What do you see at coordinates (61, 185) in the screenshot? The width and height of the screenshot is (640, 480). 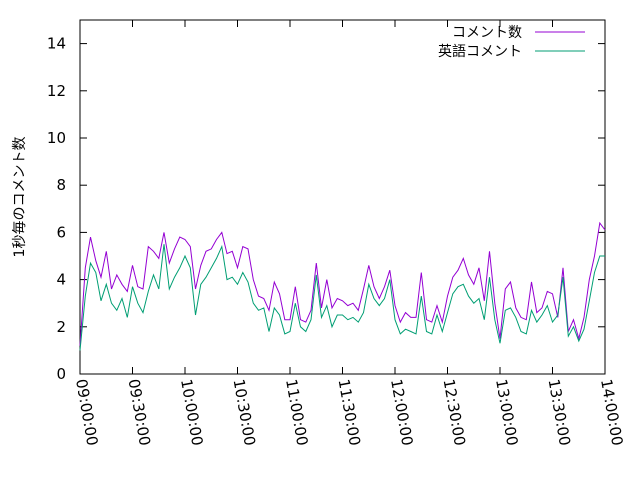 I see `y-tick-label-8: 8` at bounding box center [61, 185].